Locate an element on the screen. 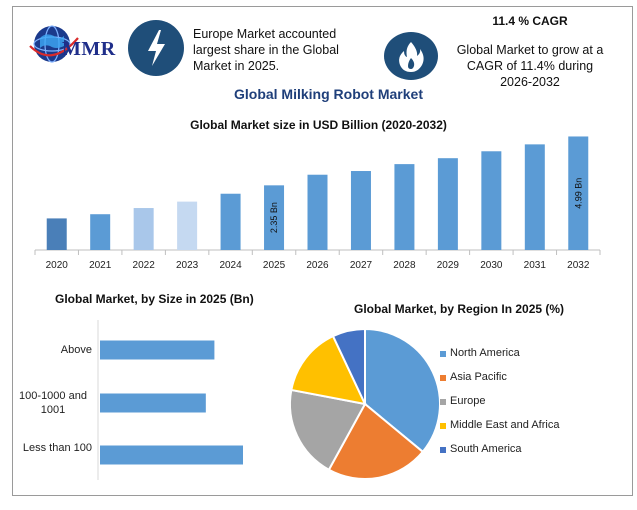  bar-2025 is located at coordinates (274, 217).